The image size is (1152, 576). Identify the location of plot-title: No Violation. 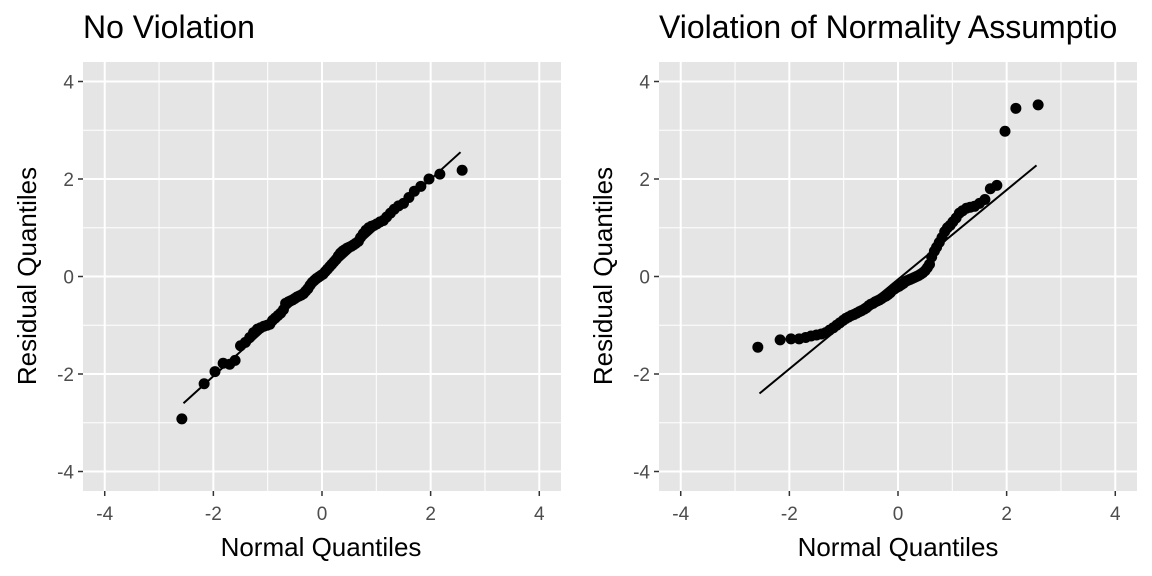
(169, 27).